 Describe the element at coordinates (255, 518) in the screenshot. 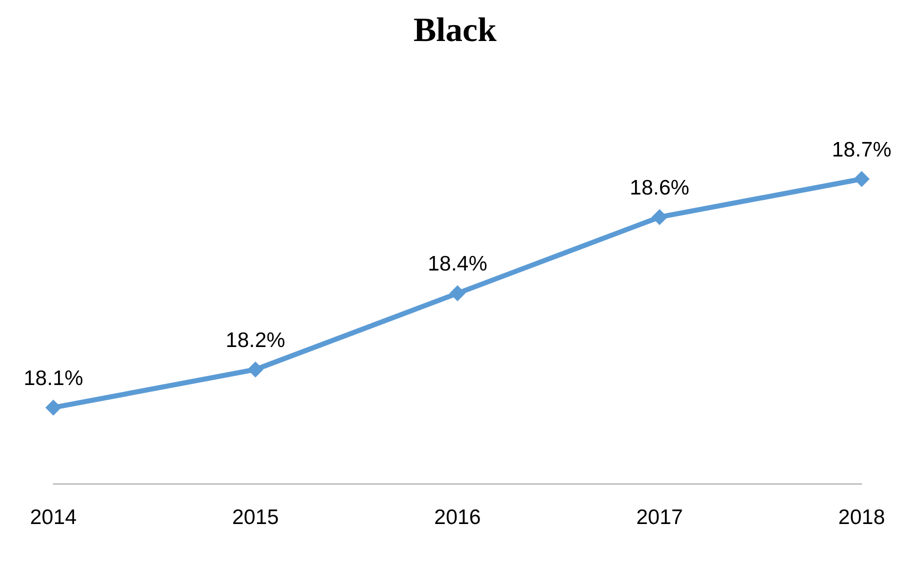

I see `x-tick-label: 2015` at that location.